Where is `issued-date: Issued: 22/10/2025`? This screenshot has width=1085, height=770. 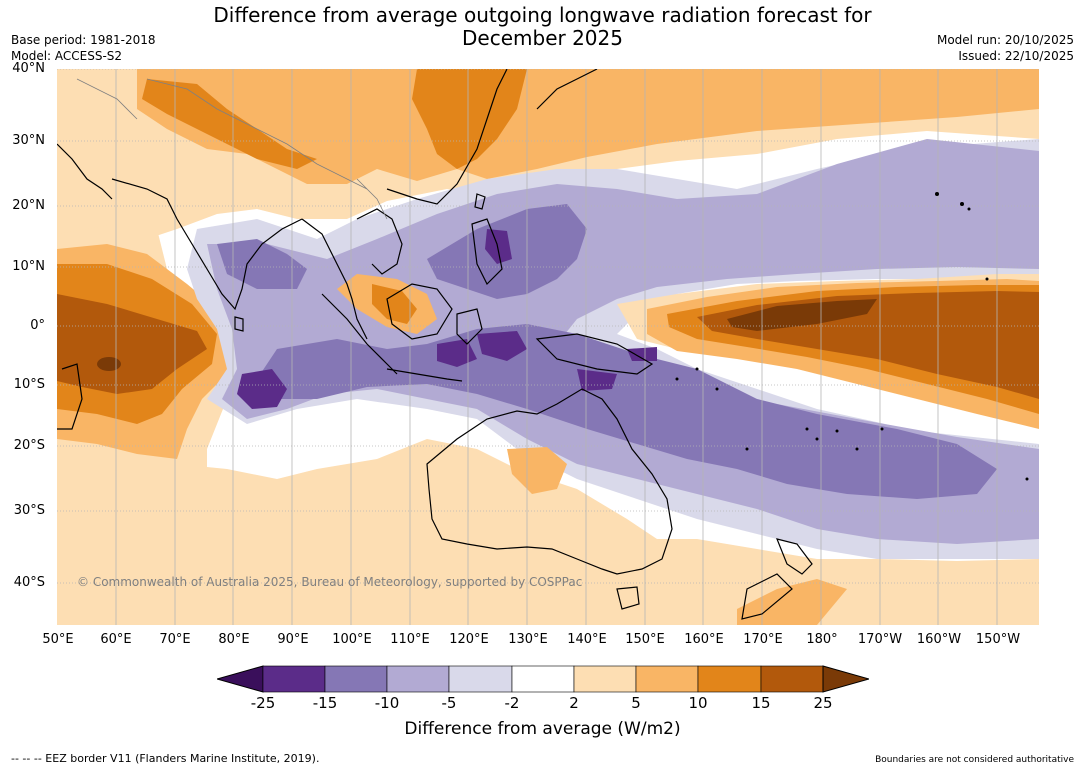 issued-date: Issued: 22/10/2025 is located at coordinates (1016, 56).